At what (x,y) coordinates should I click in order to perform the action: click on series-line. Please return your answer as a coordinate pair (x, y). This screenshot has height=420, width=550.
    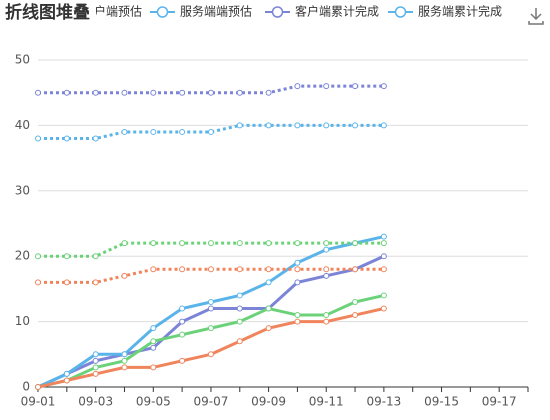
    Looking at the image, I should click on (211, 348).